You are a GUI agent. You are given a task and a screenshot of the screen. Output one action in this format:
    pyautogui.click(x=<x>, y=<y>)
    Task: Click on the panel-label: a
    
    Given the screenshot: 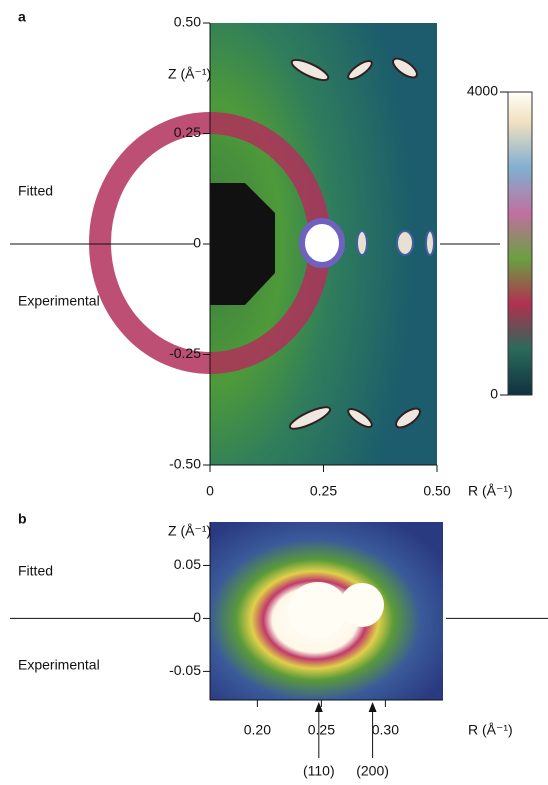 What is the action you would take?
    pyautogui.click(x=22, y=17)
    